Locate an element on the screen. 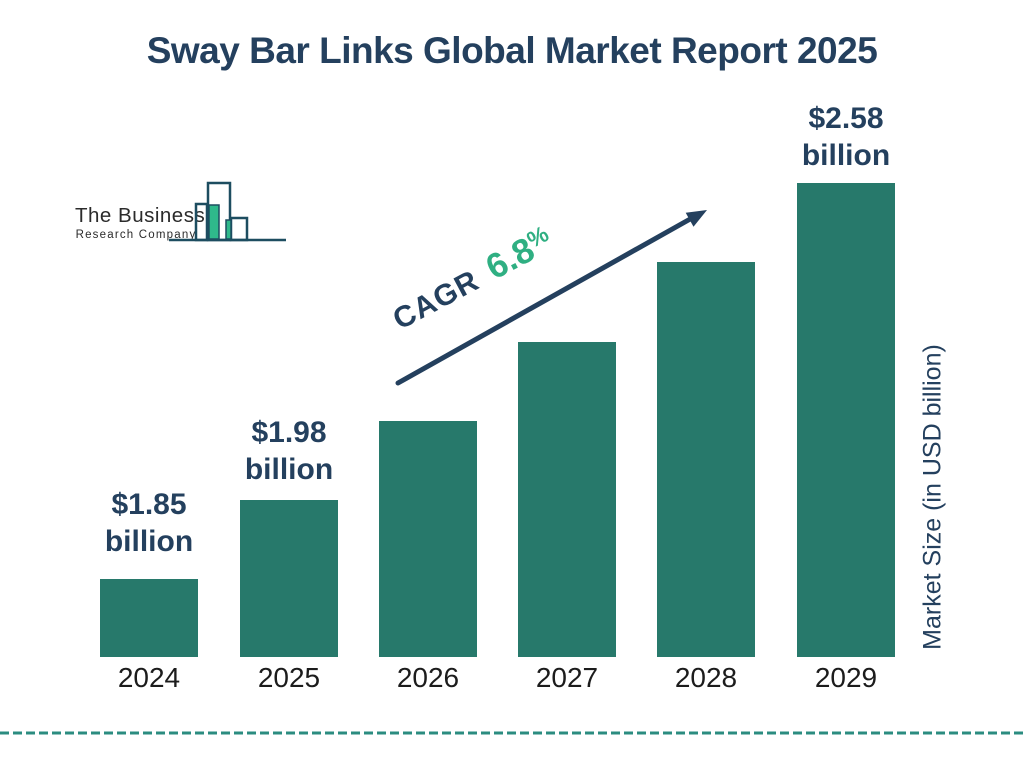  page-title: Sway Bar Links Global Market Report 2025 is located at coordinates (512, 50).